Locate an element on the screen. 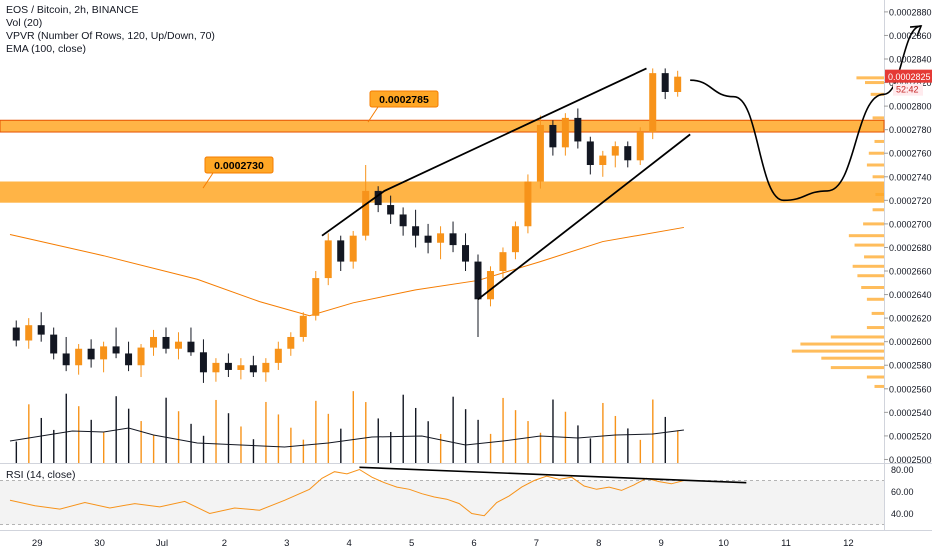 This screenshot has width=932, height=555. time-axis-label: 7 is located at coordinates (536, 543).